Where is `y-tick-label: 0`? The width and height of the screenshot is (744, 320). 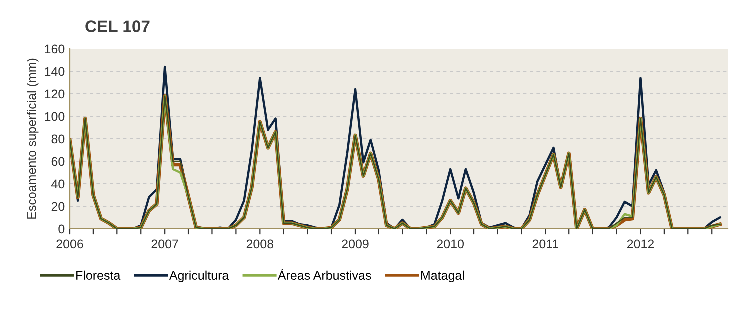 y-tick-label: 0 is located at coordinates (61, 229).